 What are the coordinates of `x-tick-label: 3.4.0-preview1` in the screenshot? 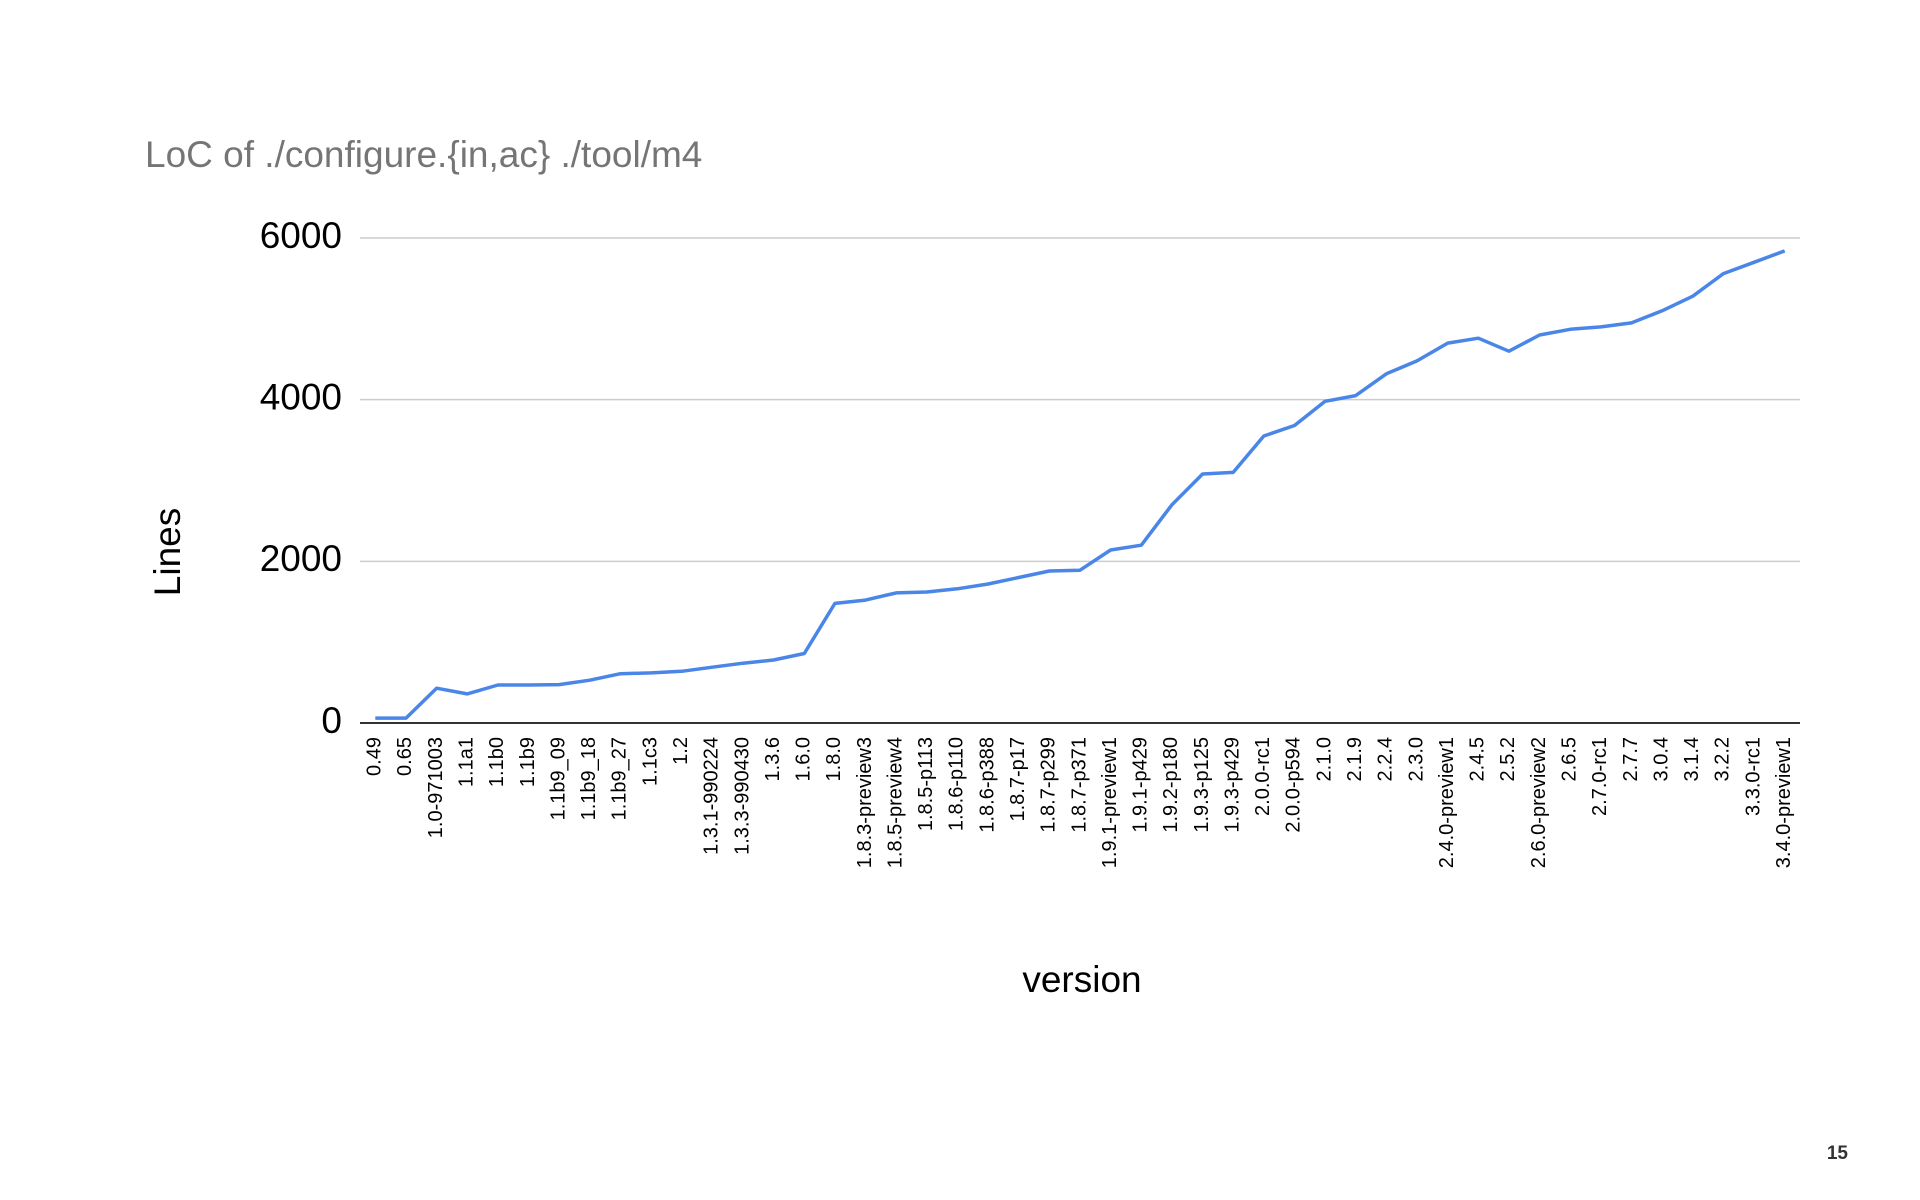 It's located at (1784, 802).